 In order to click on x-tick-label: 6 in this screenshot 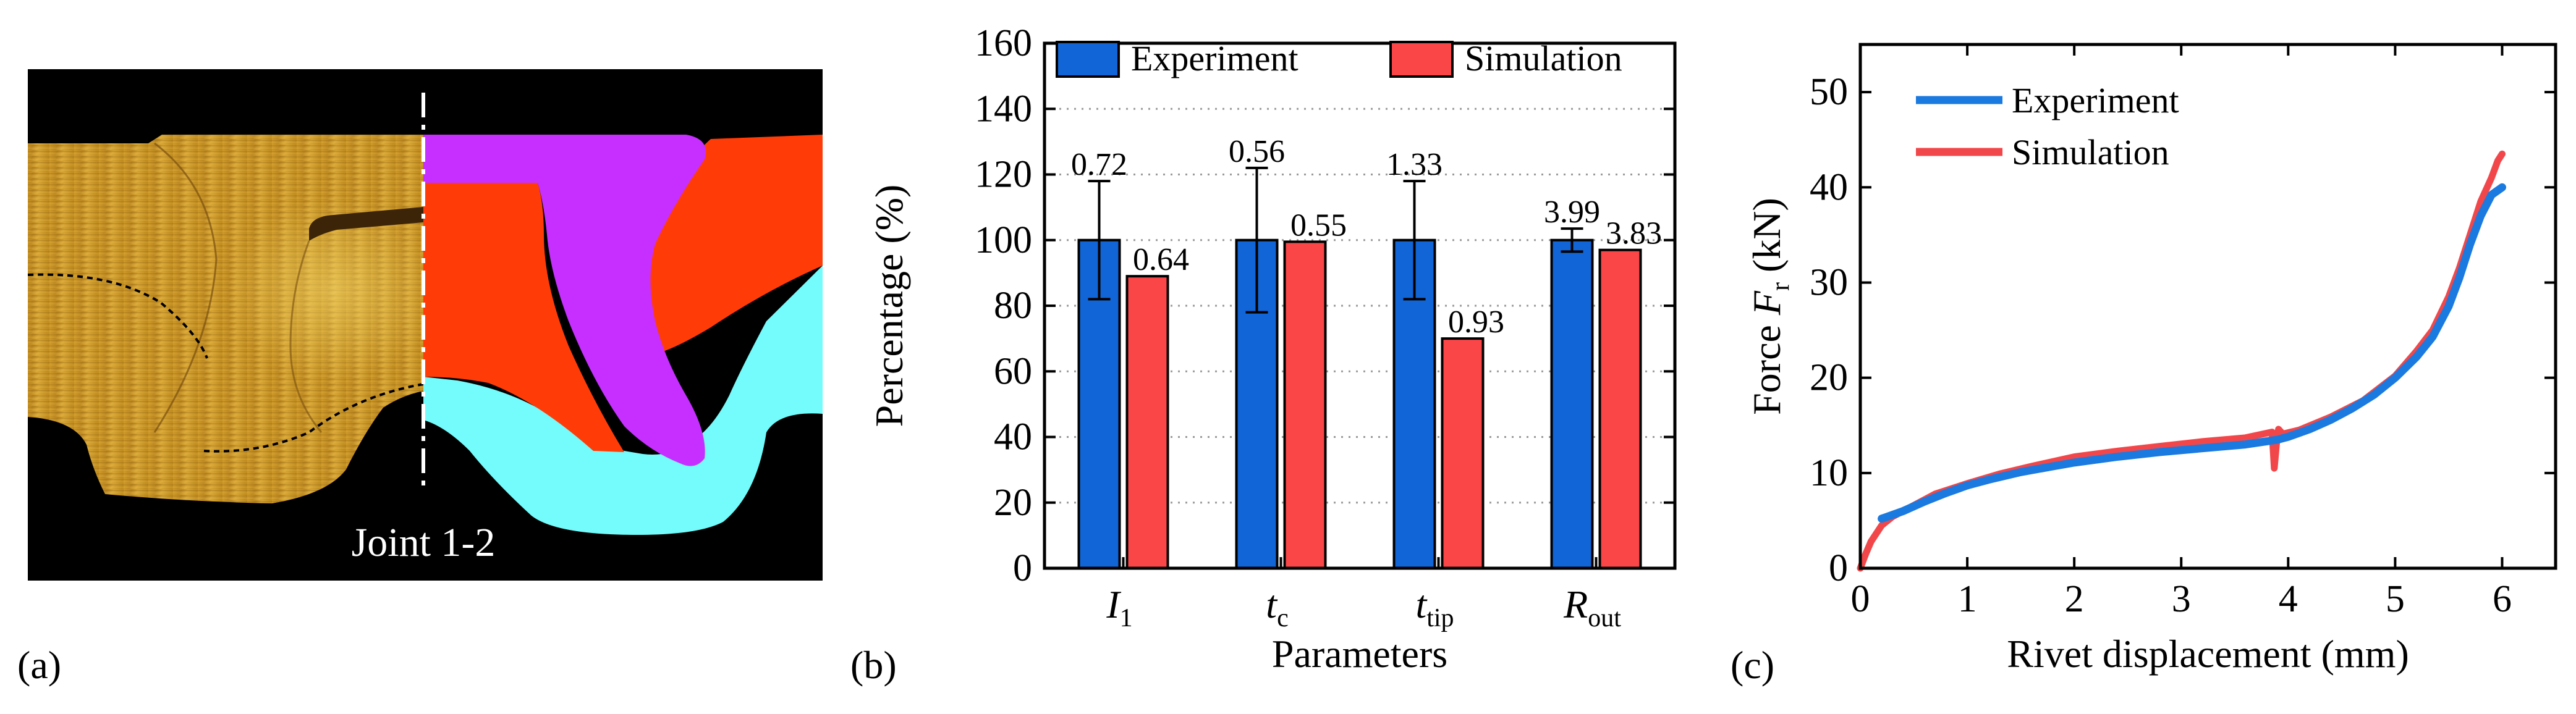, I will do `click(2502, 599)`.